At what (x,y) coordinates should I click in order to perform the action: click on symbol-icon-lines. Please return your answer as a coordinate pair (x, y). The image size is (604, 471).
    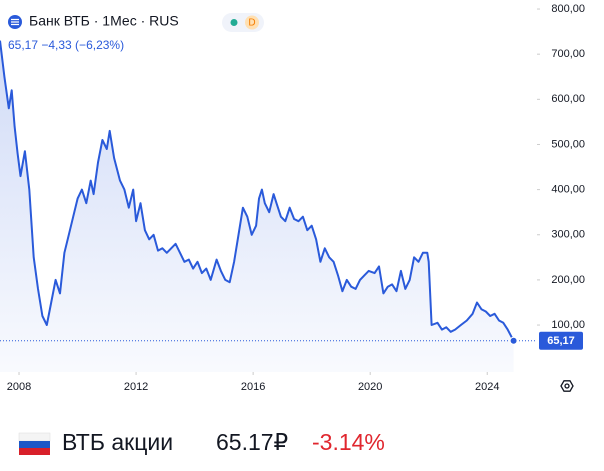
    Looking at the image, I should click on (15, 22).